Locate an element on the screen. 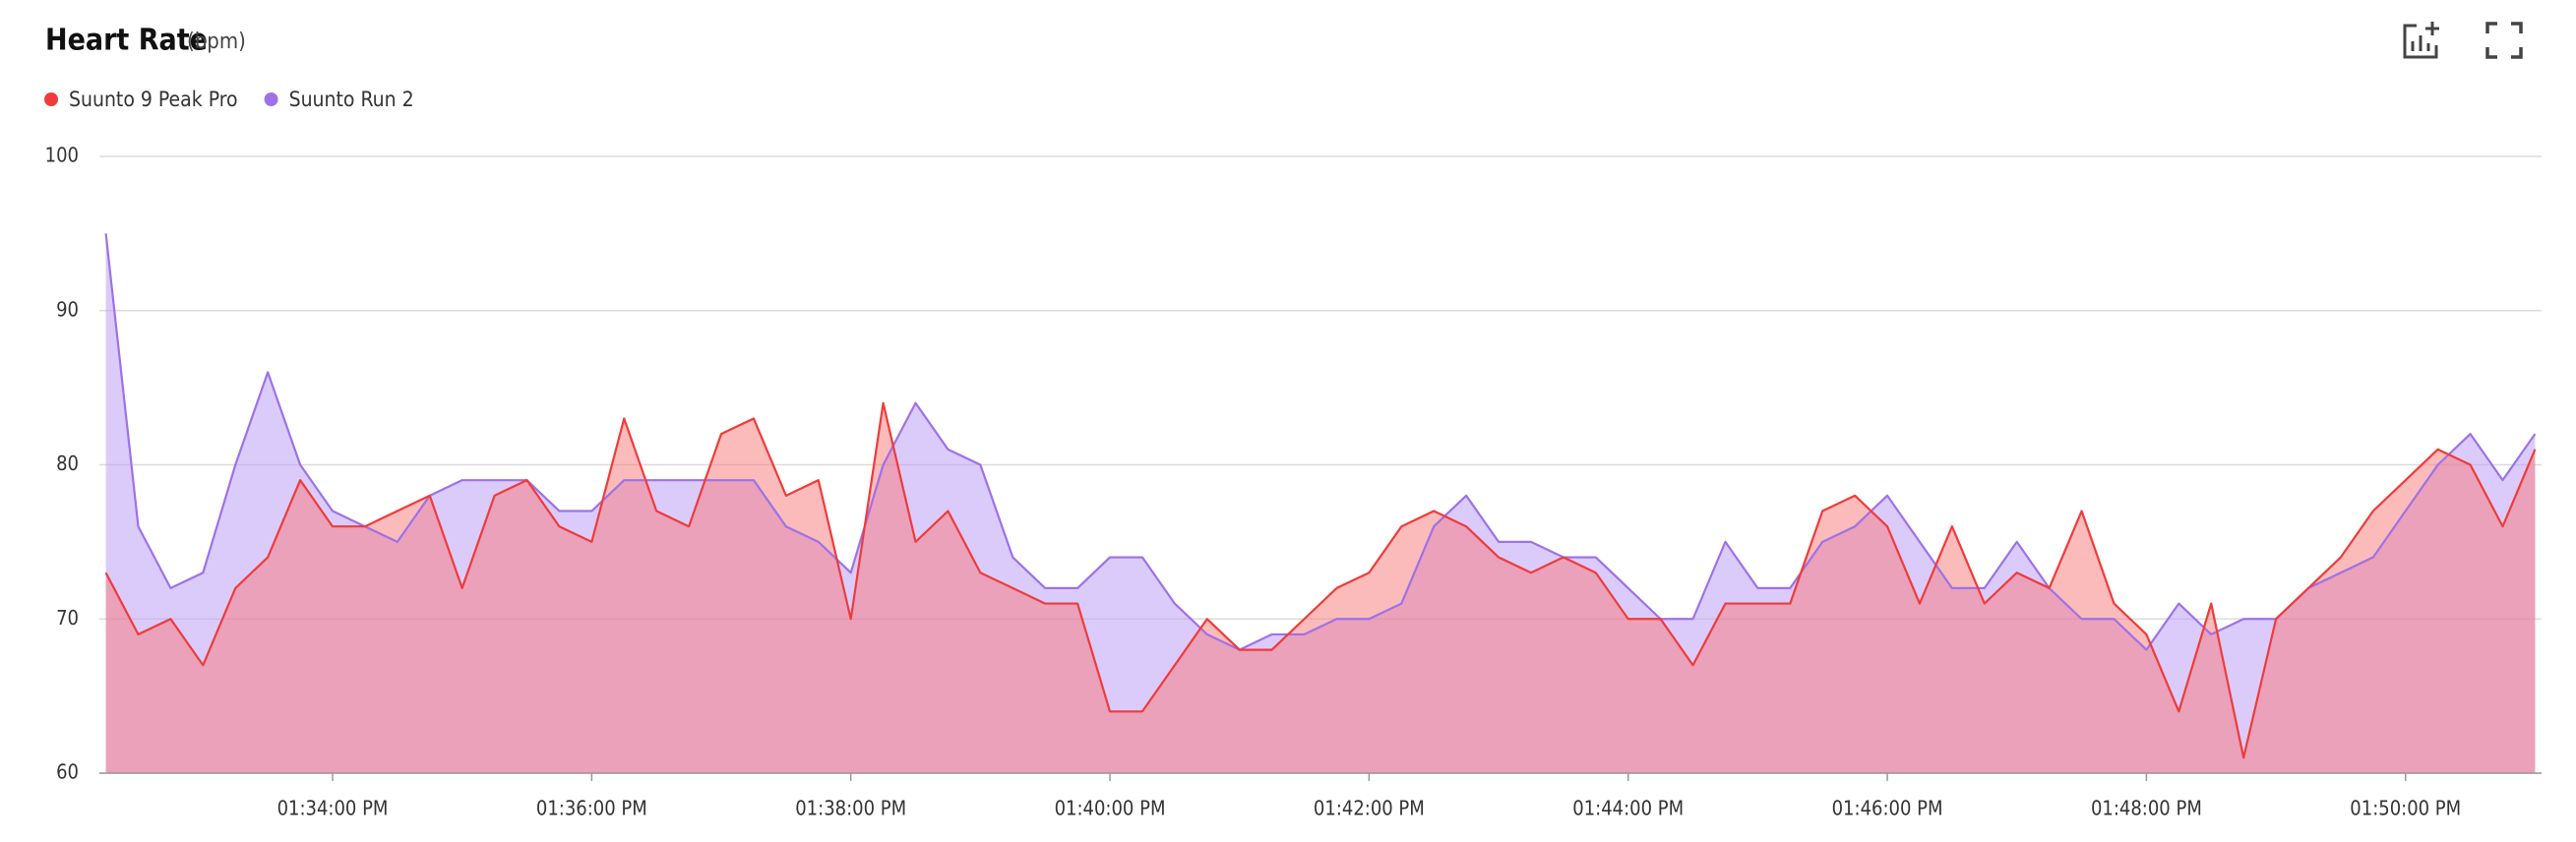  x-tick-label: 01:46:00 PM is located at coordinates (1887, 809).